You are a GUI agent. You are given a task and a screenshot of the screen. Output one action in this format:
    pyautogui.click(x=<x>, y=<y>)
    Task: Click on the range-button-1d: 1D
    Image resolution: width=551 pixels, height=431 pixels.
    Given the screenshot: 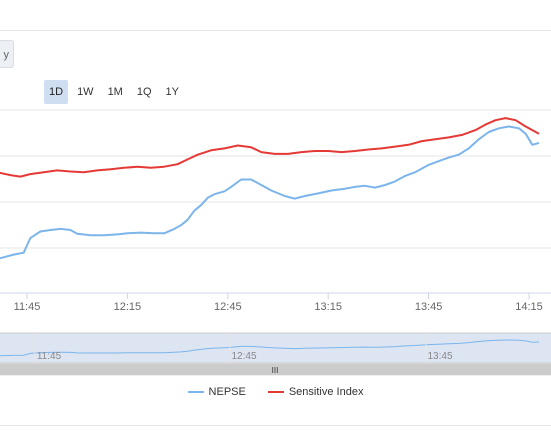 What is the action you would take?
    pyautogui.click(x=56, y=92)
    